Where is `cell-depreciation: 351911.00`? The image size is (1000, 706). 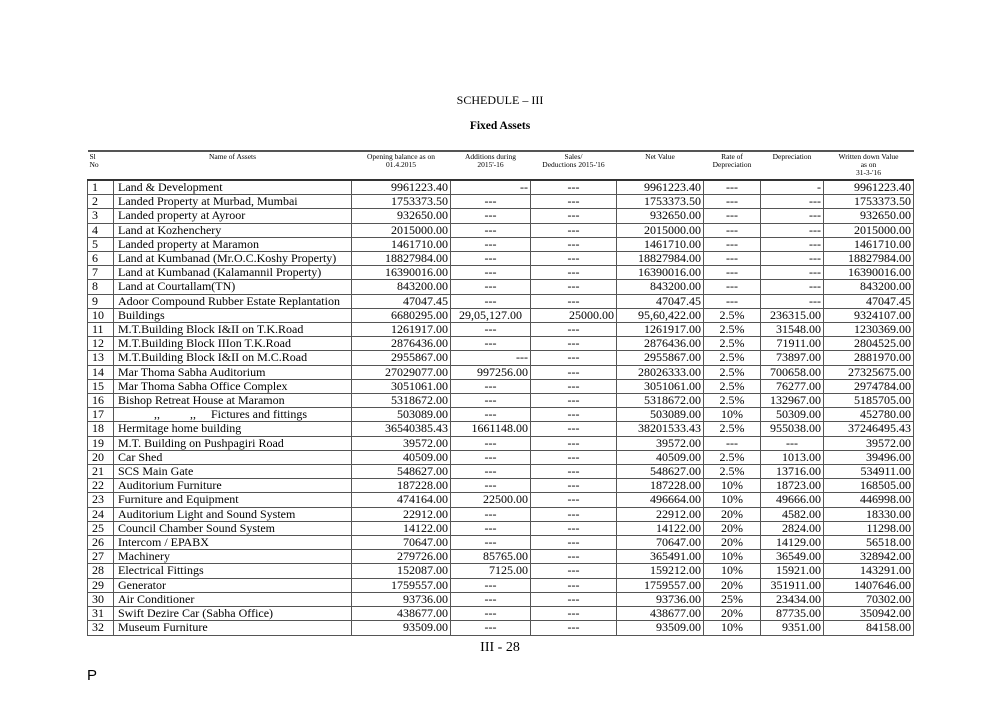 cell-depreciation: 351911.00 is located at coordinates (792, 585).